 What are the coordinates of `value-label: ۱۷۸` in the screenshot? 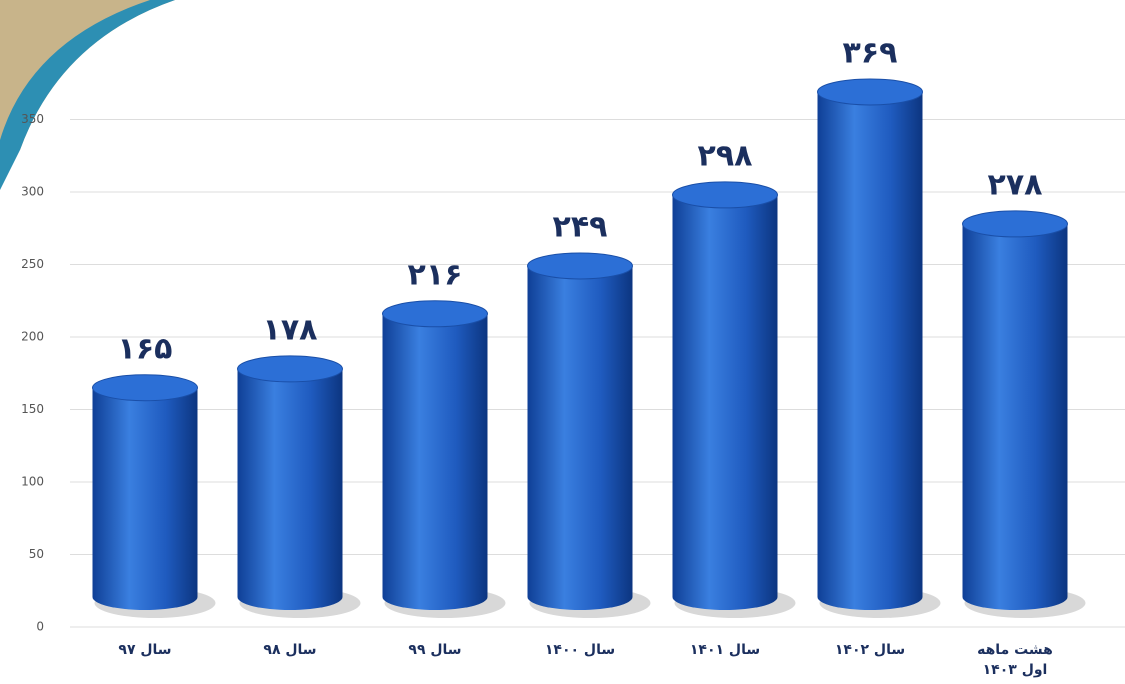 It's located at (290, 329).